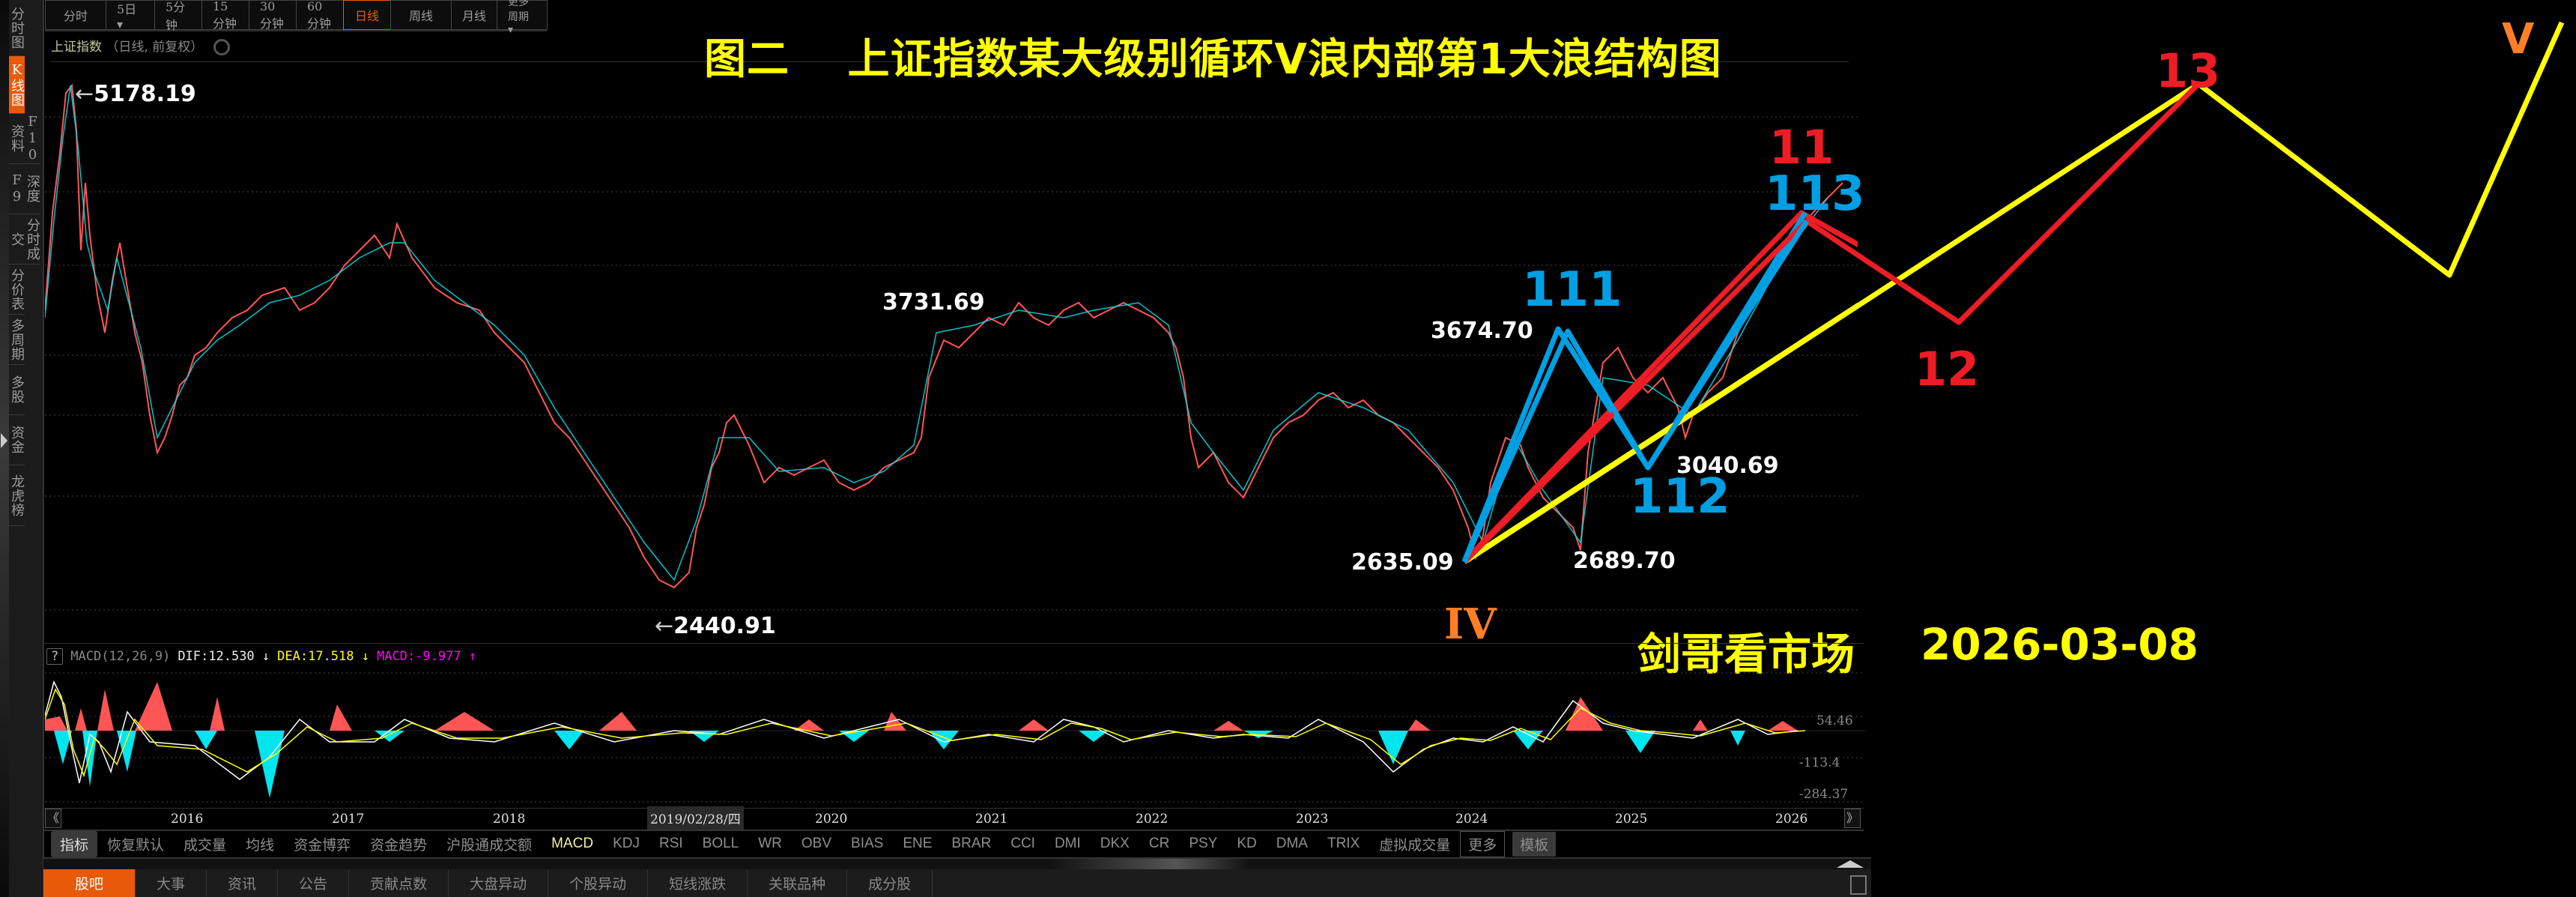  What do you see at coordinates (522, 18) in the screenshot?
I see `period-more-dropdown: 更多周期 ▾` at bounding box center [522, 18].